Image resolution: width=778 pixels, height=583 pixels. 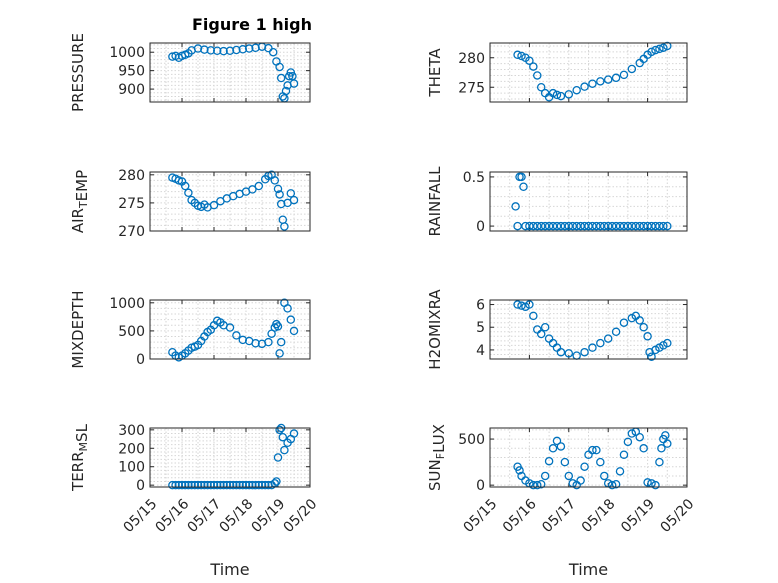 What do you see at coordinates (435, 329) in the screenshot?
I see `y-axis-label: H2OMIXRA` at bounding box center [435, 329].